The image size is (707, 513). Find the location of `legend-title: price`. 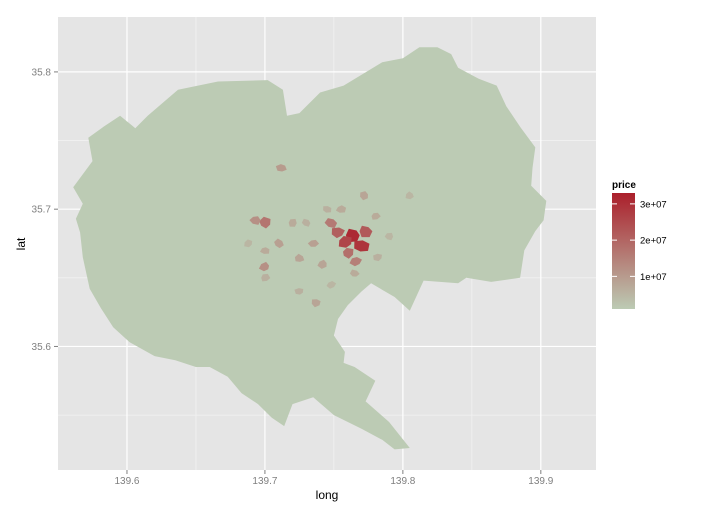

legend-title: price is located at coordinates (624, 185).